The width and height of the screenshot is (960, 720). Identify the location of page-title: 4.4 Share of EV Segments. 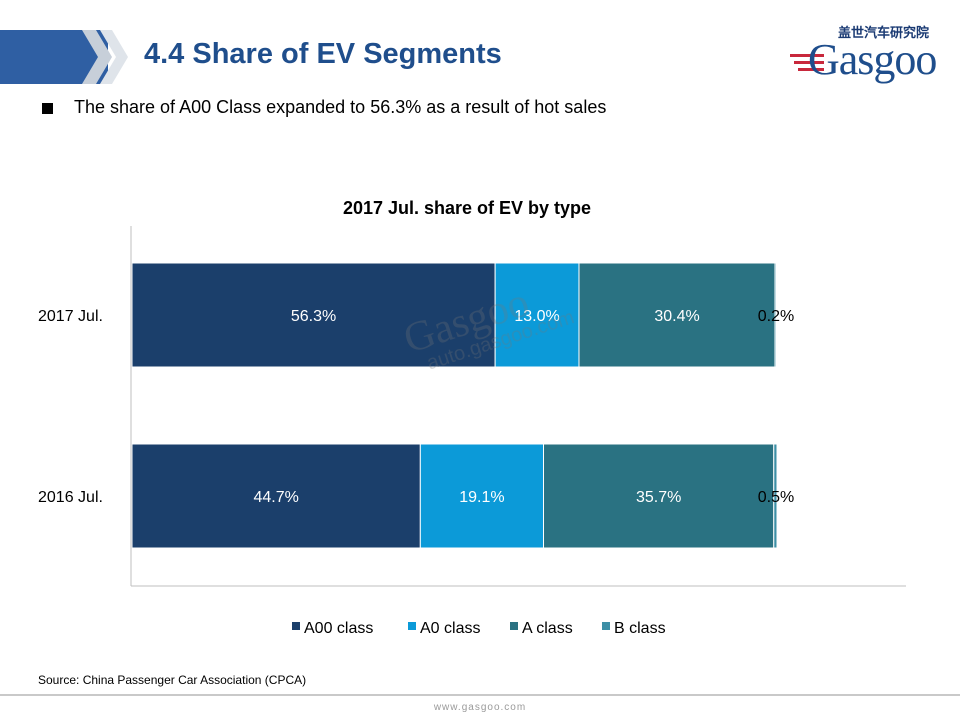
(323, 54).